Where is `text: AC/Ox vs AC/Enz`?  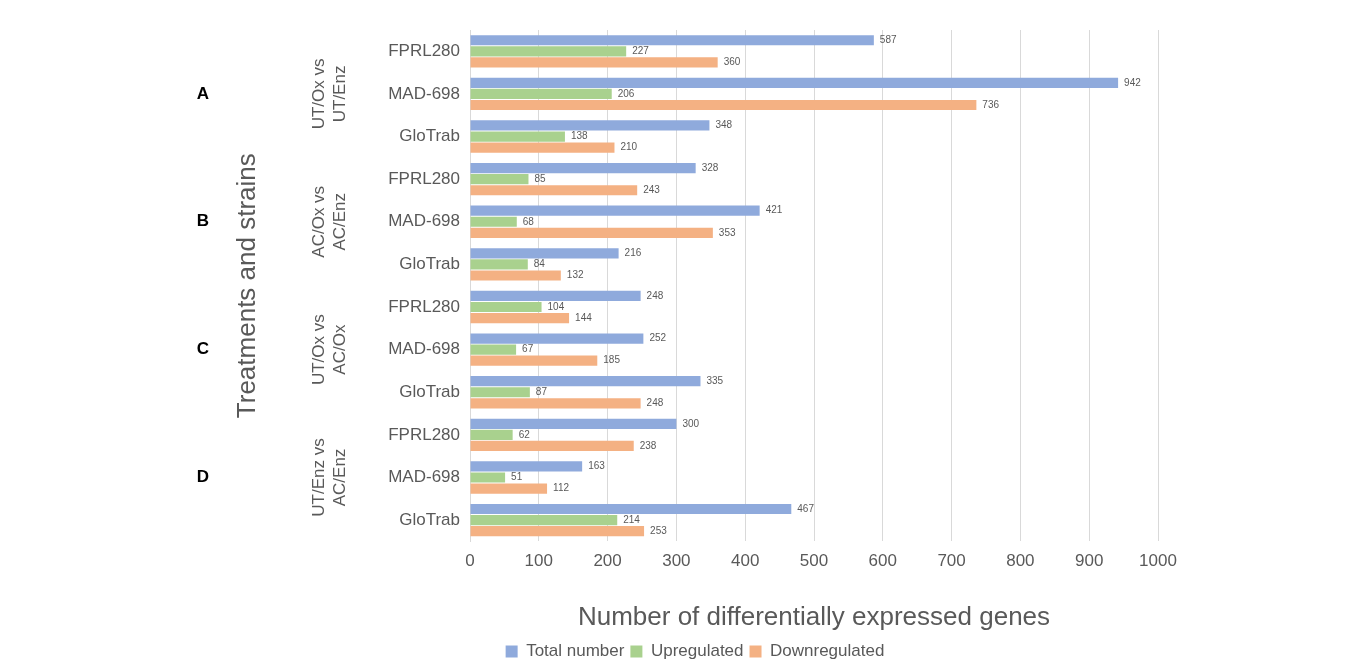
text: AC/Ox vs AC/Enz is located at coordinates (329, 221).